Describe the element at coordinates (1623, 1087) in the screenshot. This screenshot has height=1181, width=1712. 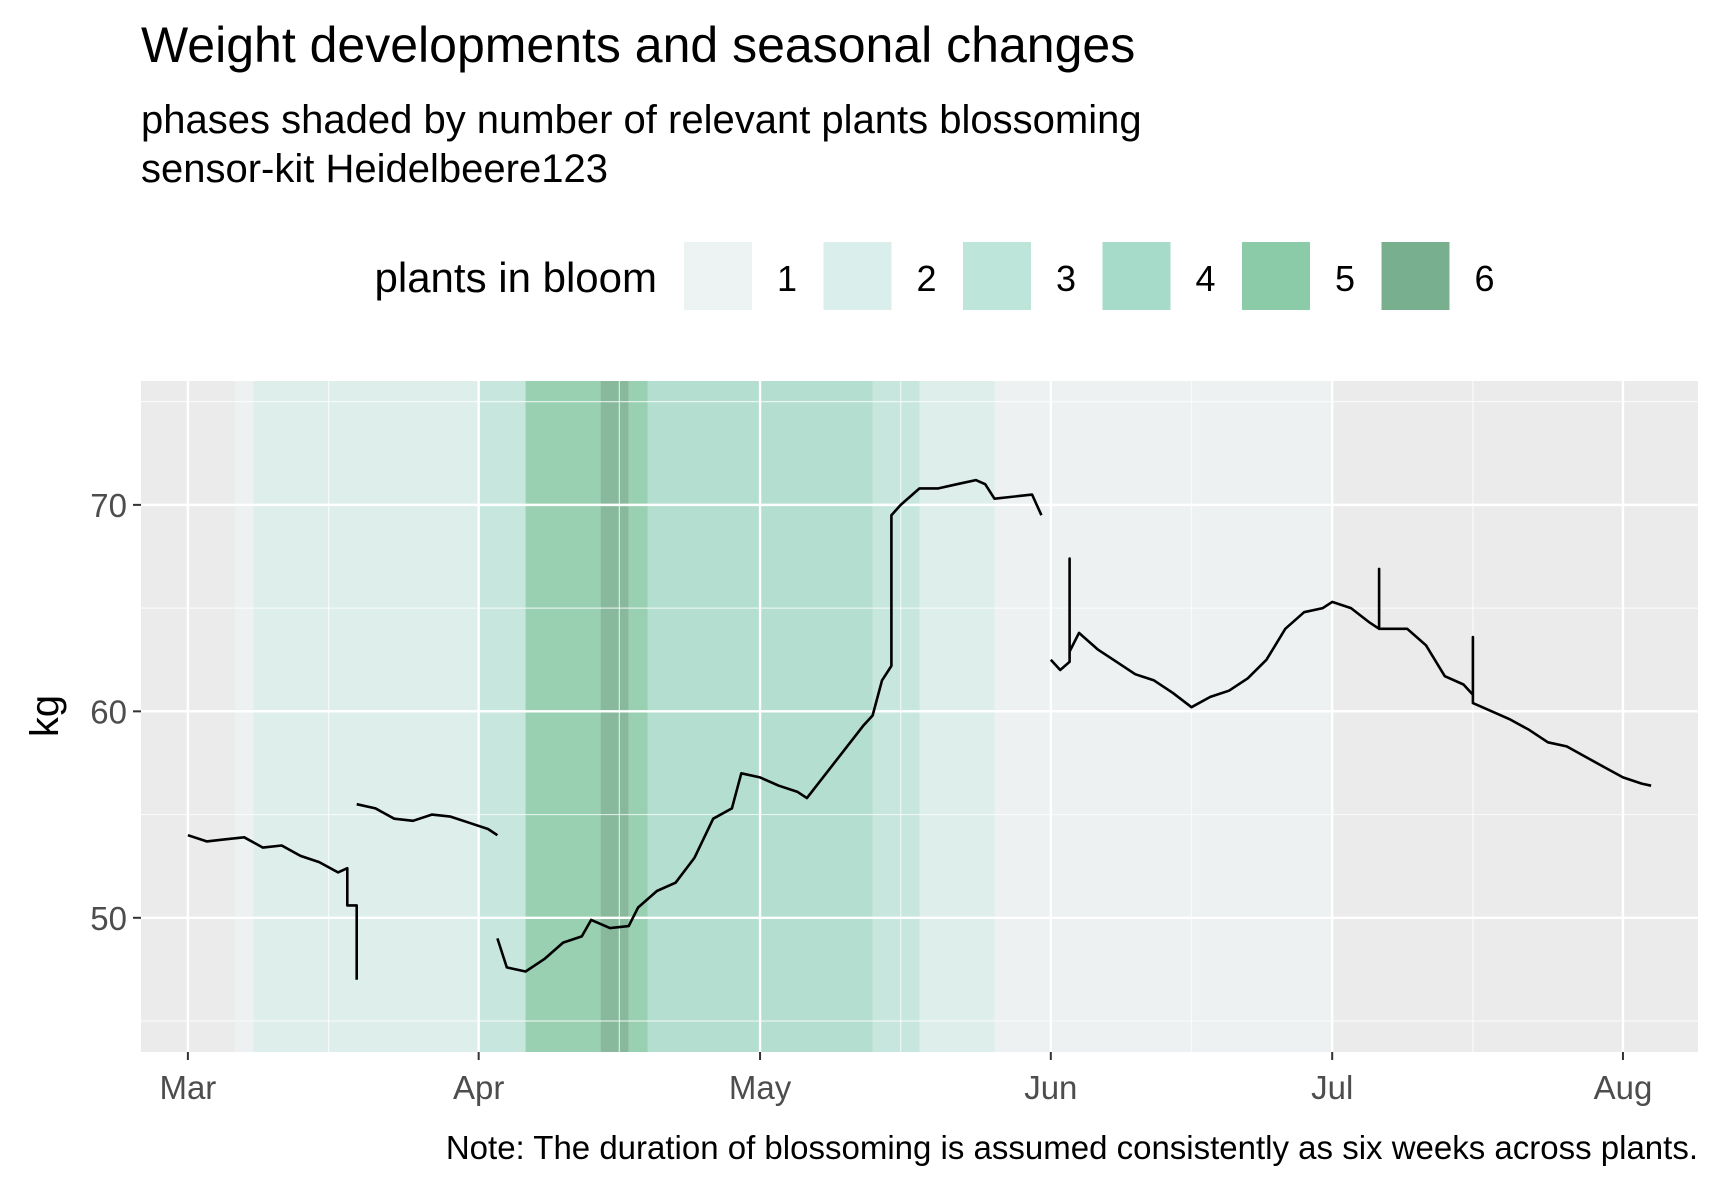
I see `x-tick-label: Aug` at that location.